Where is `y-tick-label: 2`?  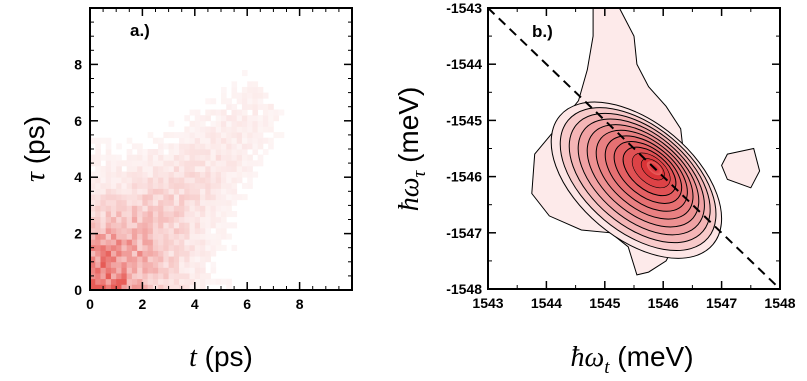 y-tick-label: 2 is located at coordinates (78, 234).